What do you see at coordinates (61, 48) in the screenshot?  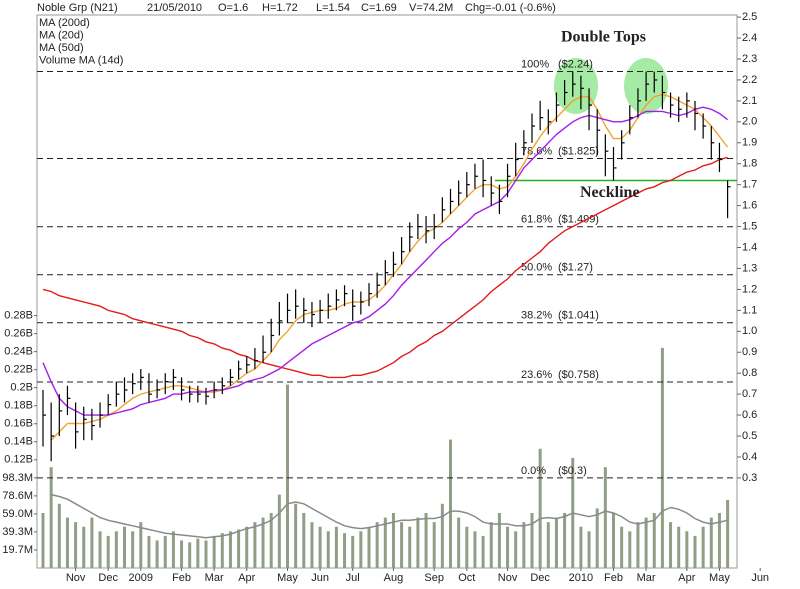 I see `legend-entry: MA (50d)` at bounding box center [61, 48].